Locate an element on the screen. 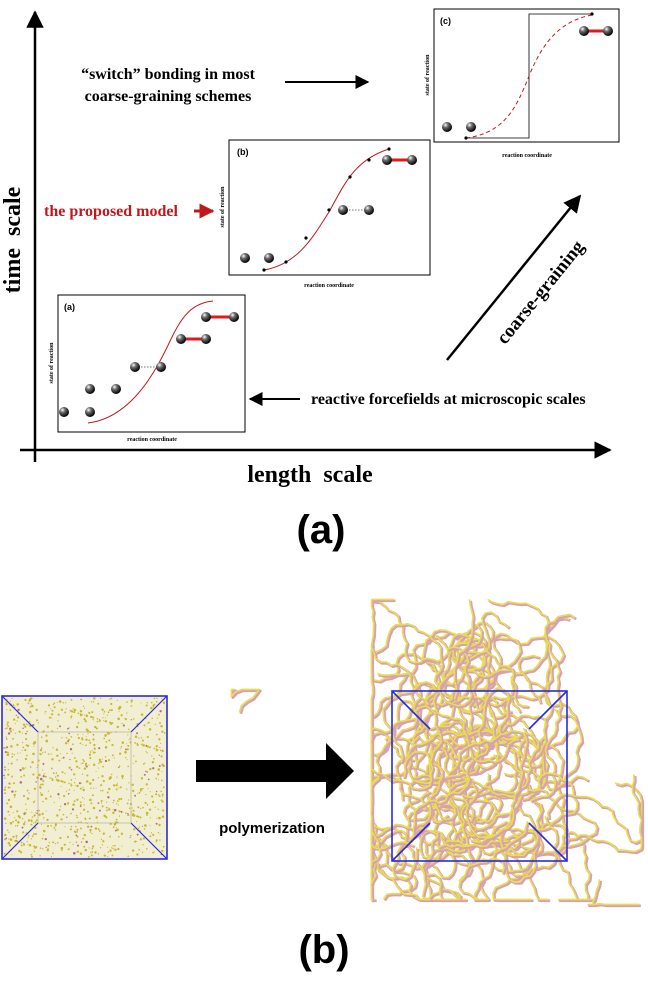 This screenshot has width=648, height=985. x-axis-label: length scale is located at coordinates (310, 475).